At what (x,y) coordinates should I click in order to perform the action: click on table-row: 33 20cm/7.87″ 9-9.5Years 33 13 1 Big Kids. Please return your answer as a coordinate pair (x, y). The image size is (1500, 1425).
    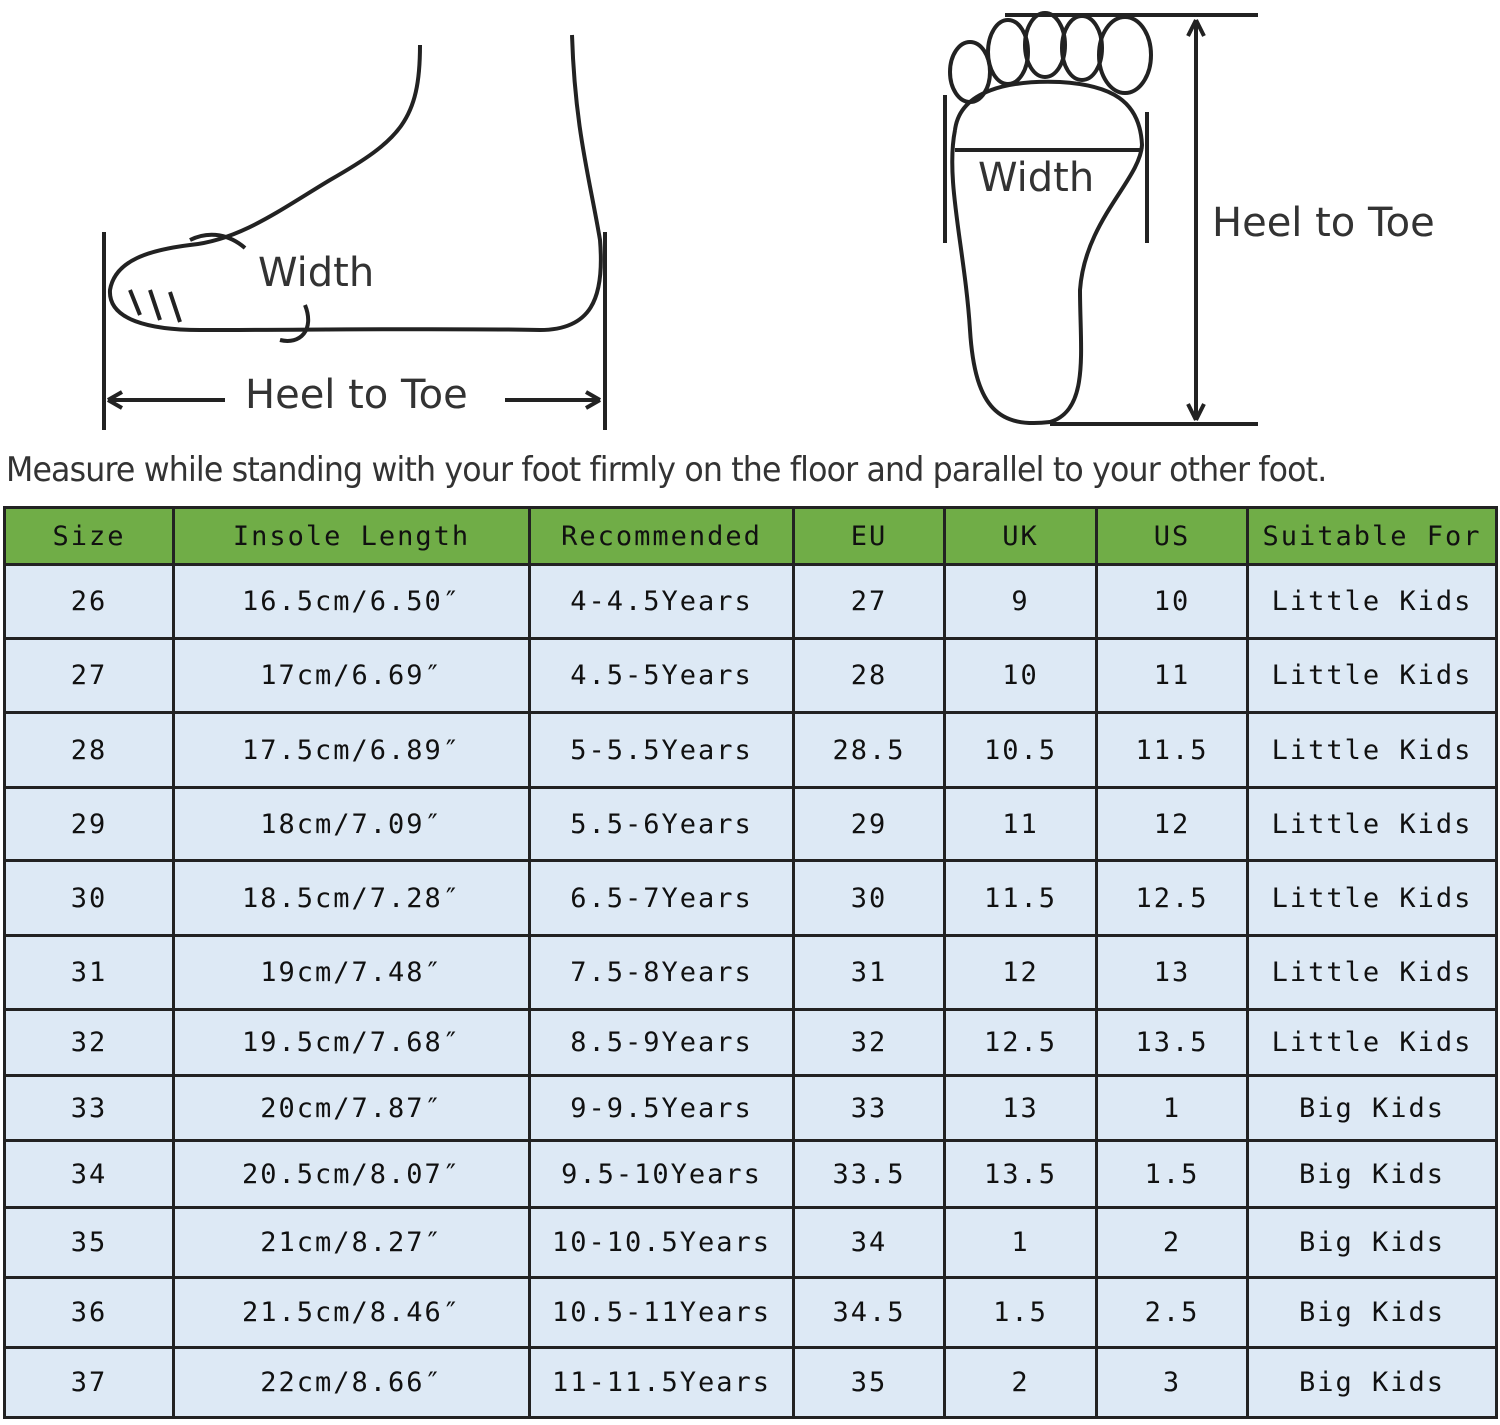
    Looking at the image, I should click on (750, 1108).